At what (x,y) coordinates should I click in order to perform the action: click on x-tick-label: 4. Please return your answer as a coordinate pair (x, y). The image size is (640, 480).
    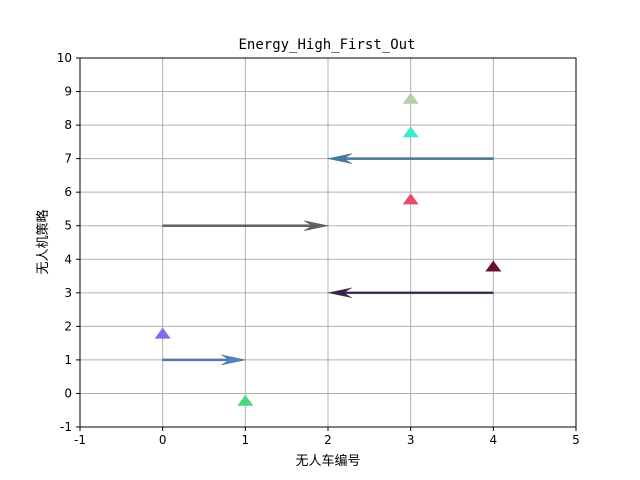
    Looking at the image, I should click on (494, 440).